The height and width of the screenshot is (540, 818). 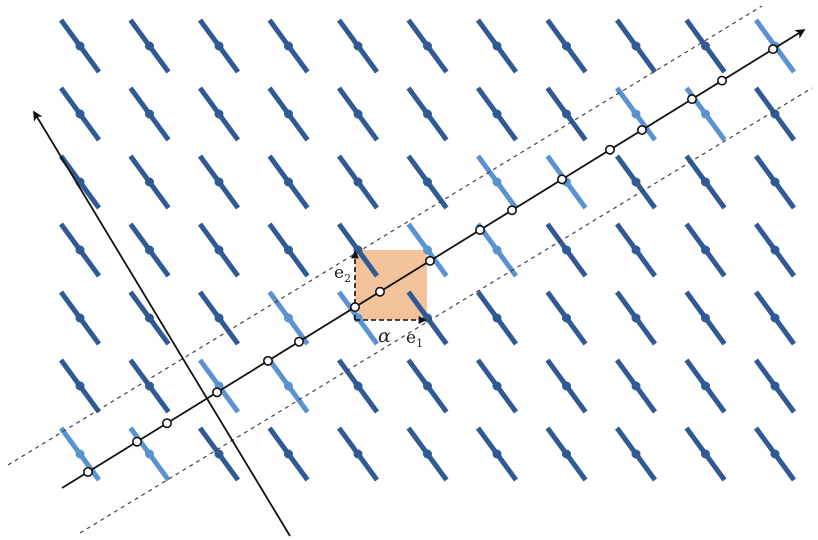 What do you see at coordinates (342, 274) in the screenshot?
I see `e2-label: e2` at bounding box center [342, 274].